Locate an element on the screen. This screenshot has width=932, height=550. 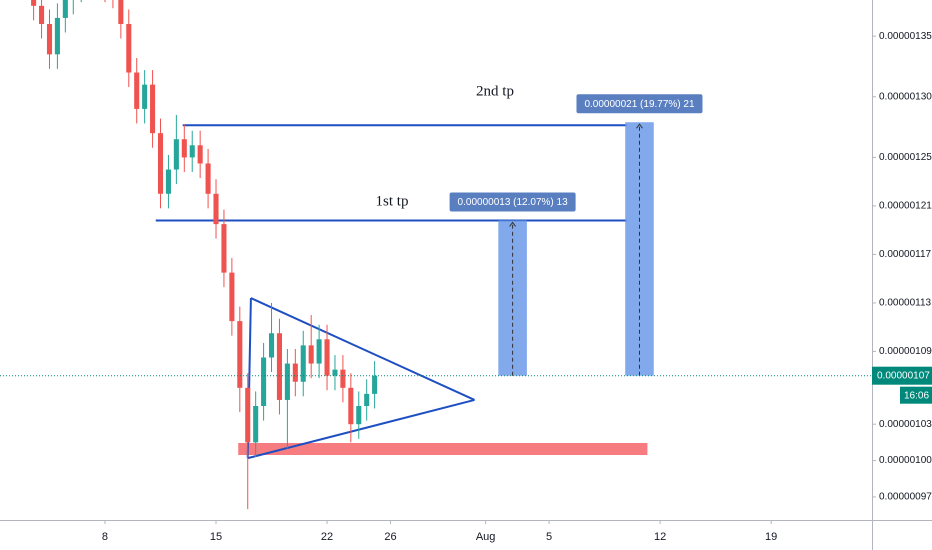
y-tick-label: 0.00000103 is located at coordinates (905, 424).